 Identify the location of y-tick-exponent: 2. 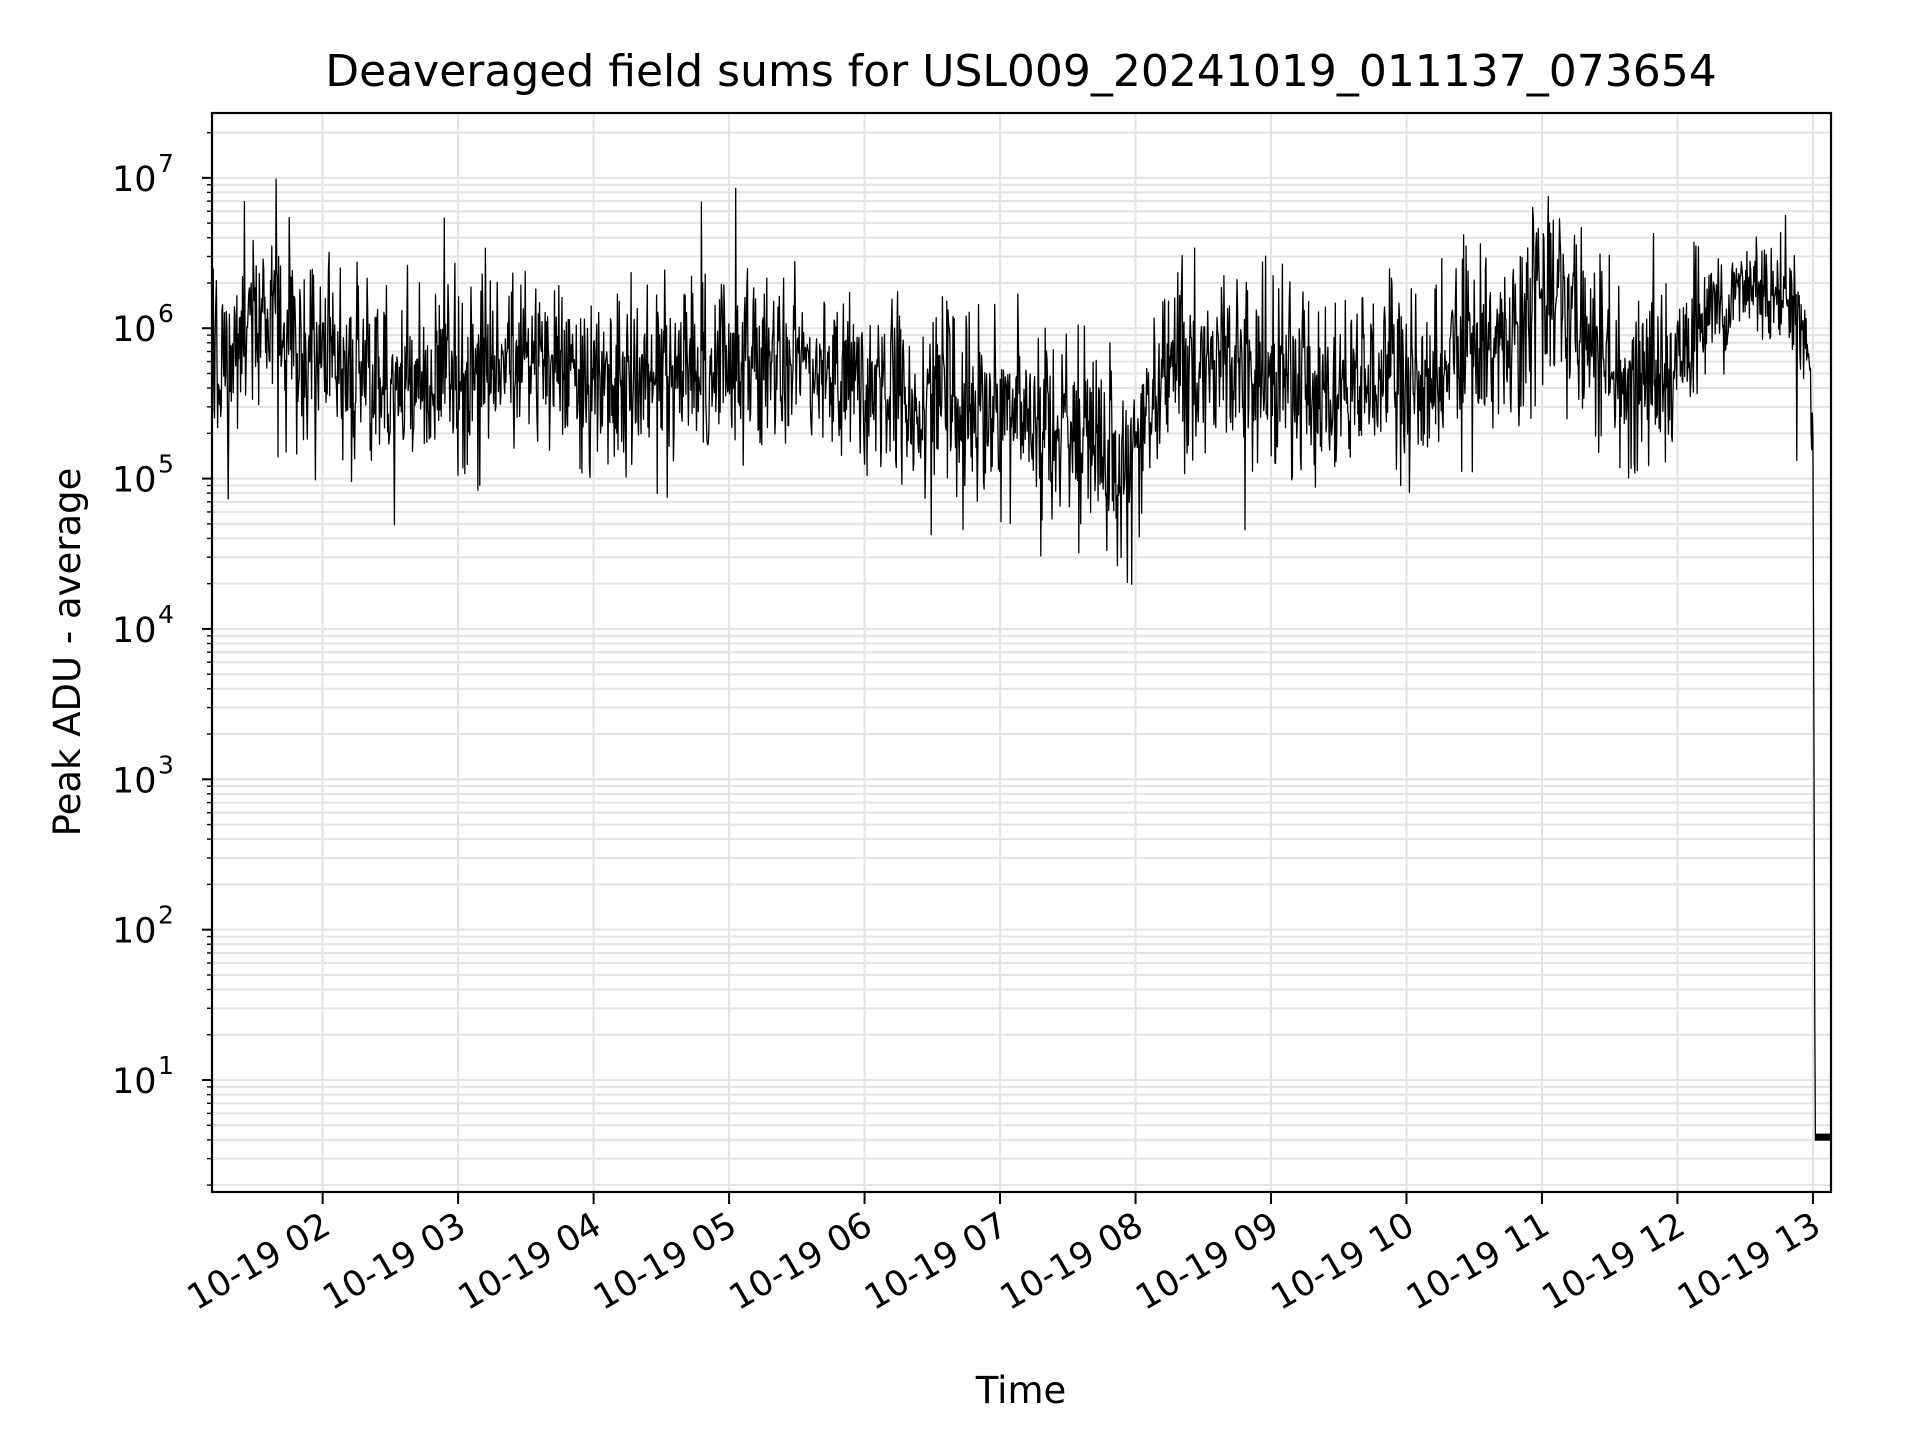
(166, 915).